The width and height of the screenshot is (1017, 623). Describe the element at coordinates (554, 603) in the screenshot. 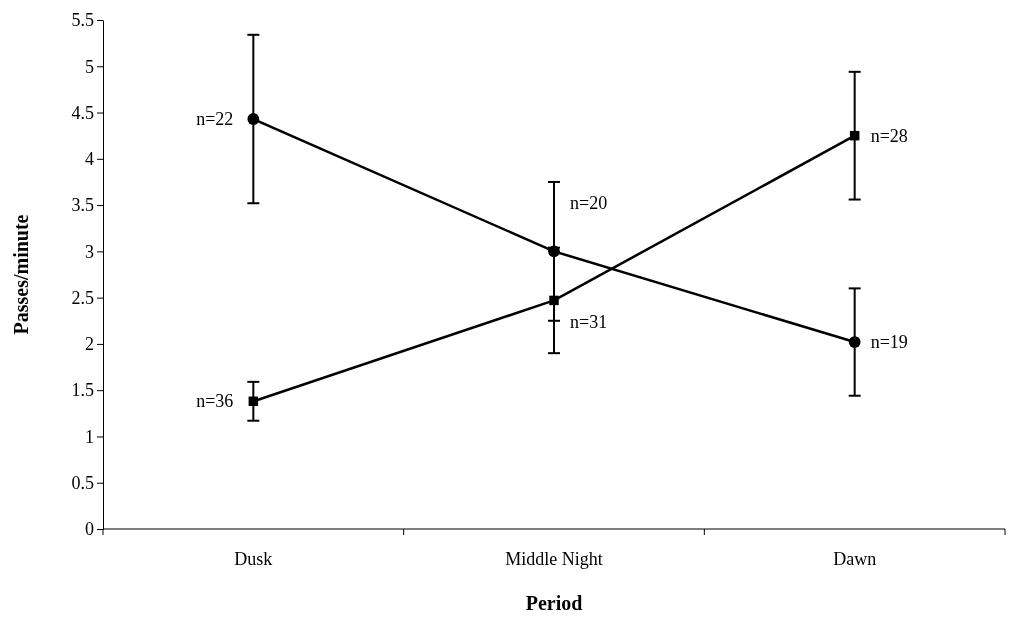

I see `x-axis-title: Period` at that location.